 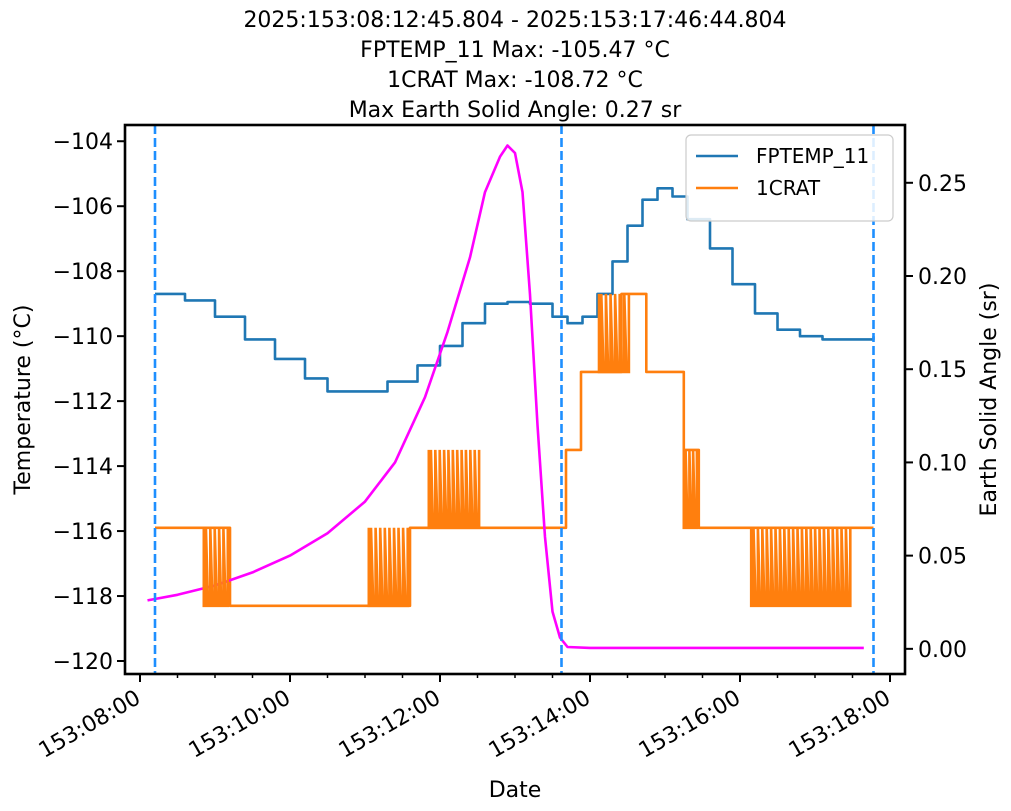 I want to click on x-tick-label: 153:16:00, so click(x=690, y=725).